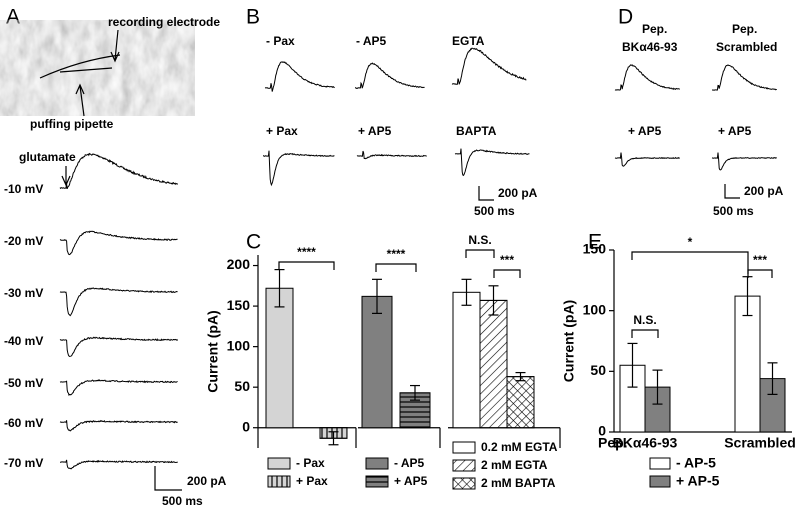 The width and height of the screenshot is (800, 512). I want to click on significance-label: ***, so click(760, 260).